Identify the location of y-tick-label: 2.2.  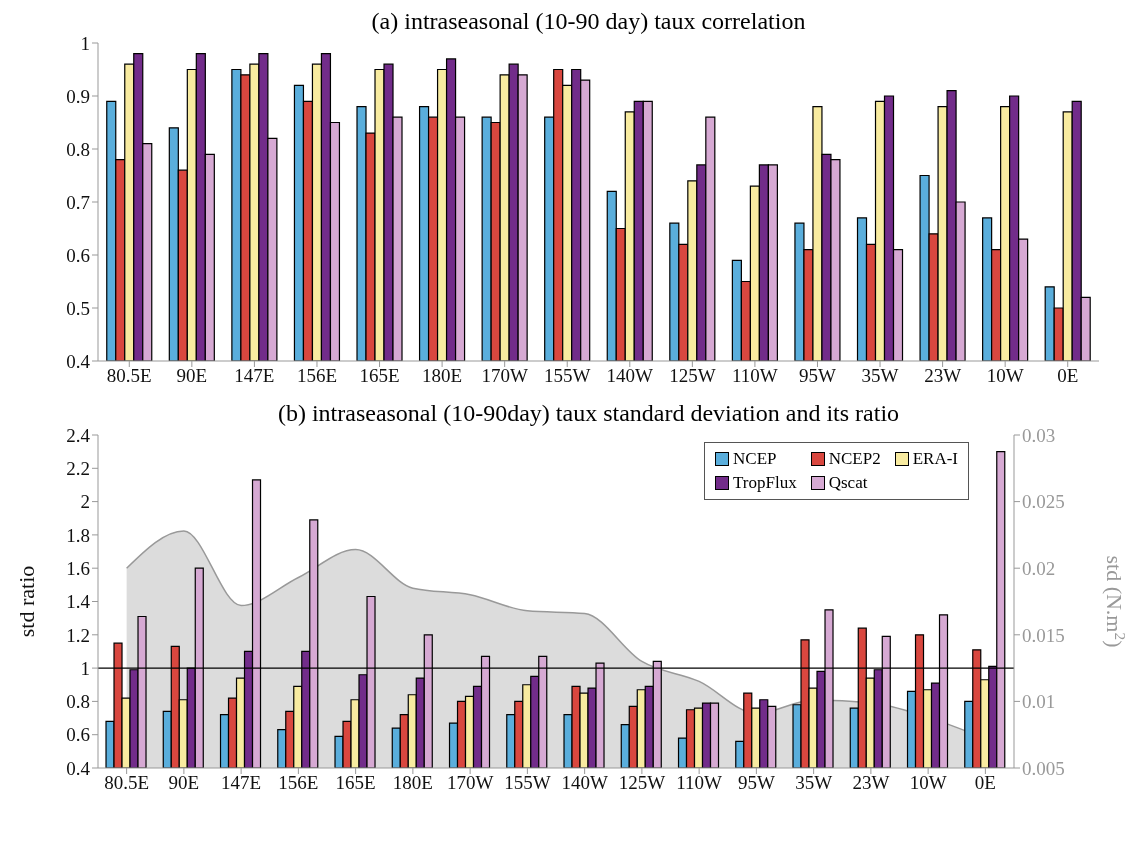
(78, 469).